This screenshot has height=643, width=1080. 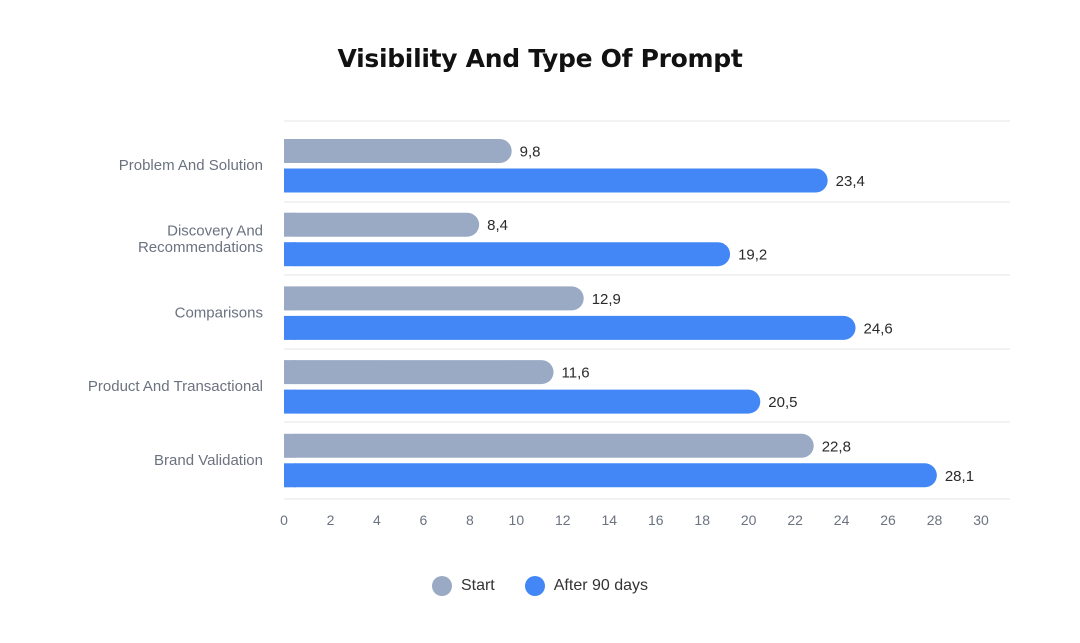 What do you see at coordinates (200, 239) in the screenshot?
I see `category-label: Discovery And Recommendations` at bounding box center [200, 239].